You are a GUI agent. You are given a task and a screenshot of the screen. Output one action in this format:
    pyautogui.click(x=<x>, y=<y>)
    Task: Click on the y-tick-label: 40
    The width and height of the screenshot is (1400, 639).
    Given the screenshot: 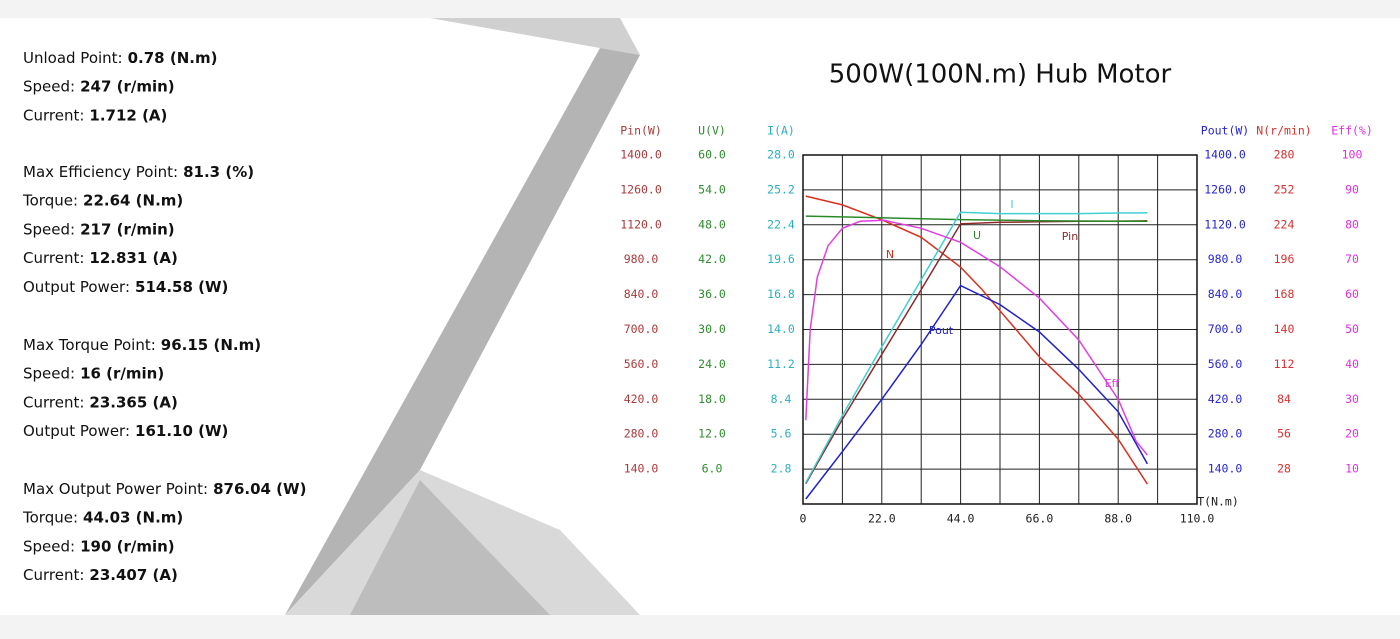 What is the action you would take?
    pyautogui.click(x=1352, y=364)
    